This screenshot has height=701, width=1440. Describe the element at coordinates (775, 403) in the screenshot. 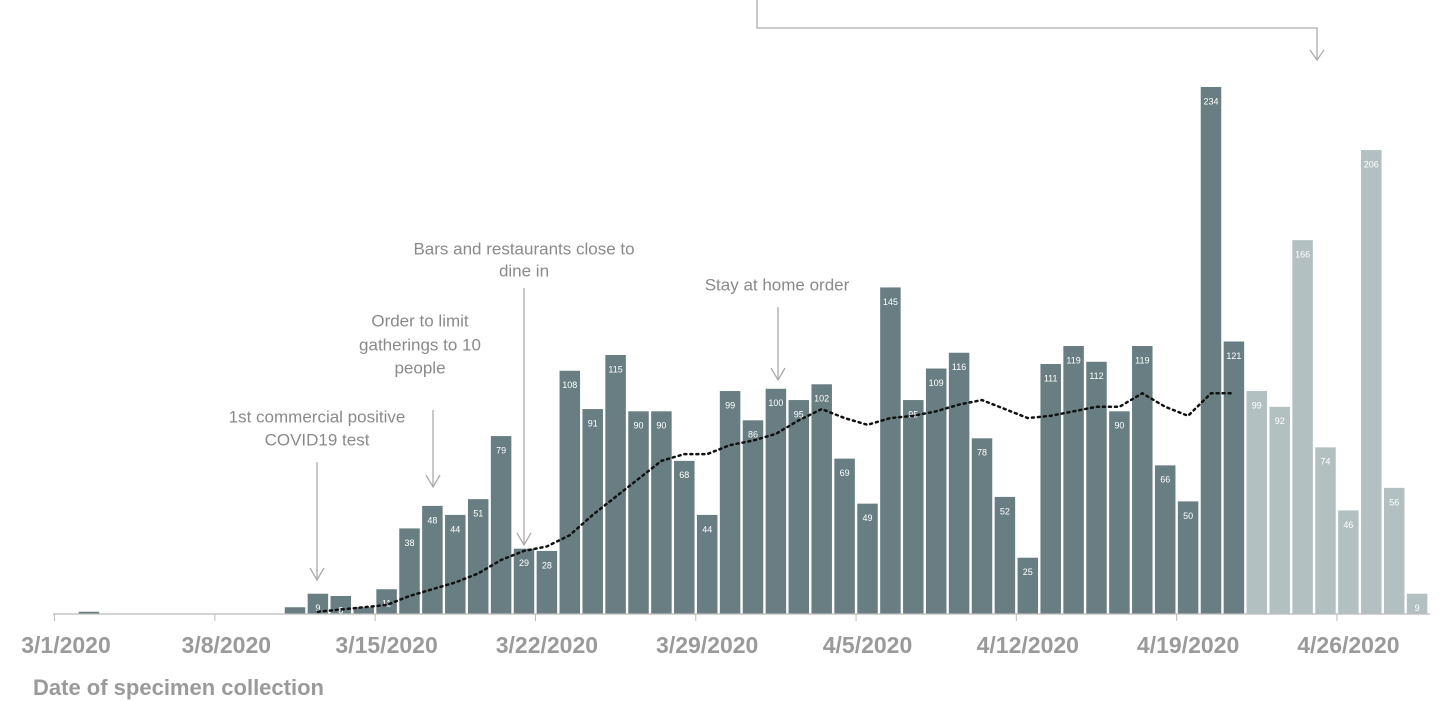

I see `value-label: 100` at that location.